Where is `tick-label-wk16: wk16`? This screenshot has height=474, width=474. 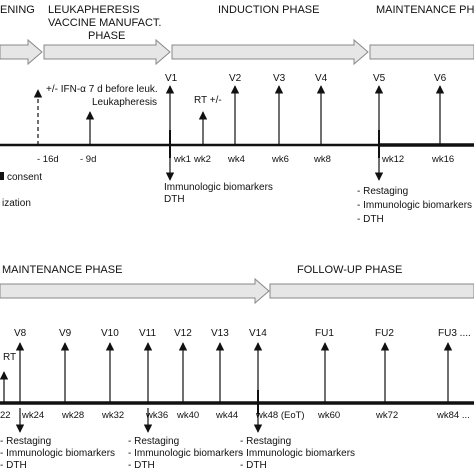 tick-label-wk16: wk16 is located at coordinates (442, 159).